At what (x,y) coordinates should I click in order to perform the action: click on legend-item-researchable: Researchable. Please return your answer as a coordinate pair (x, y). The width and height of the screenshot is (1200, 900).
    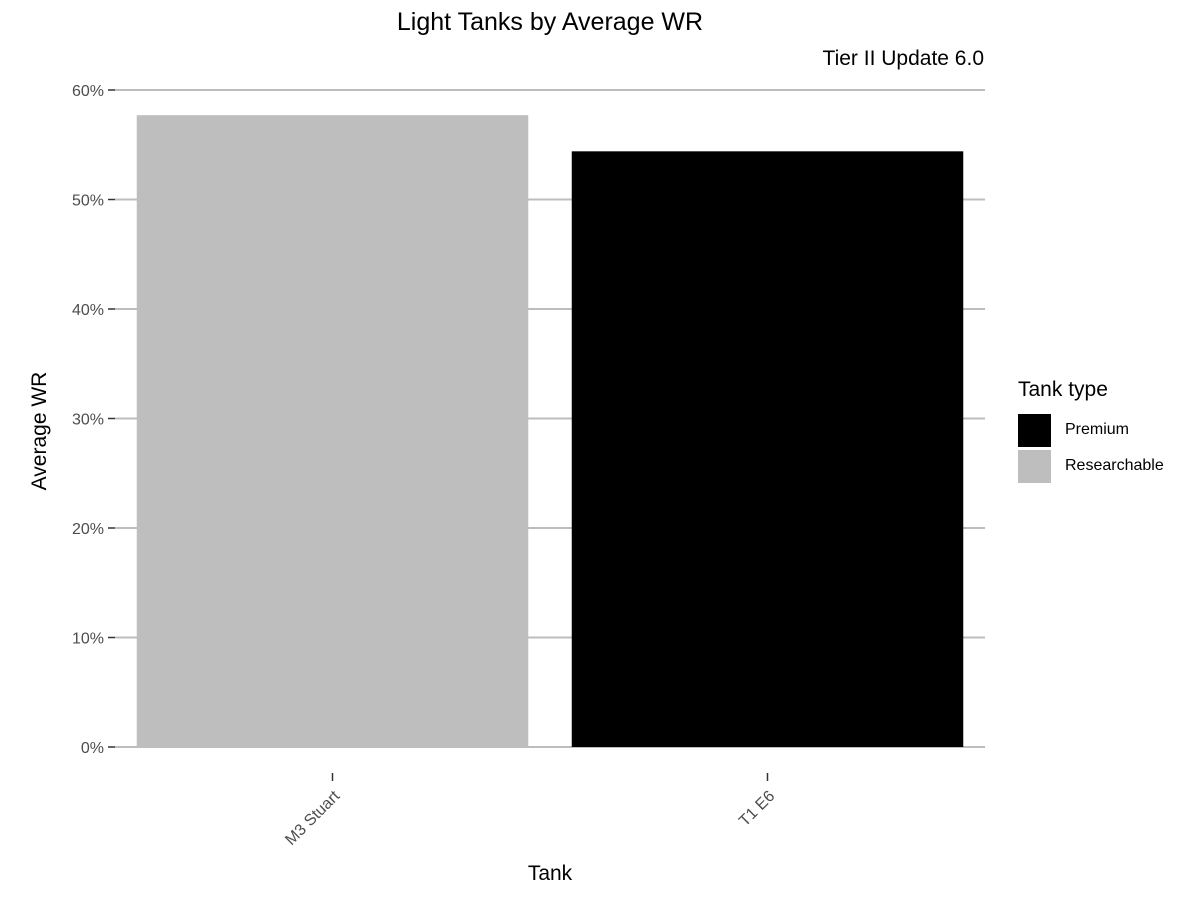
    Looking at the image, I should click on (1091, 466).